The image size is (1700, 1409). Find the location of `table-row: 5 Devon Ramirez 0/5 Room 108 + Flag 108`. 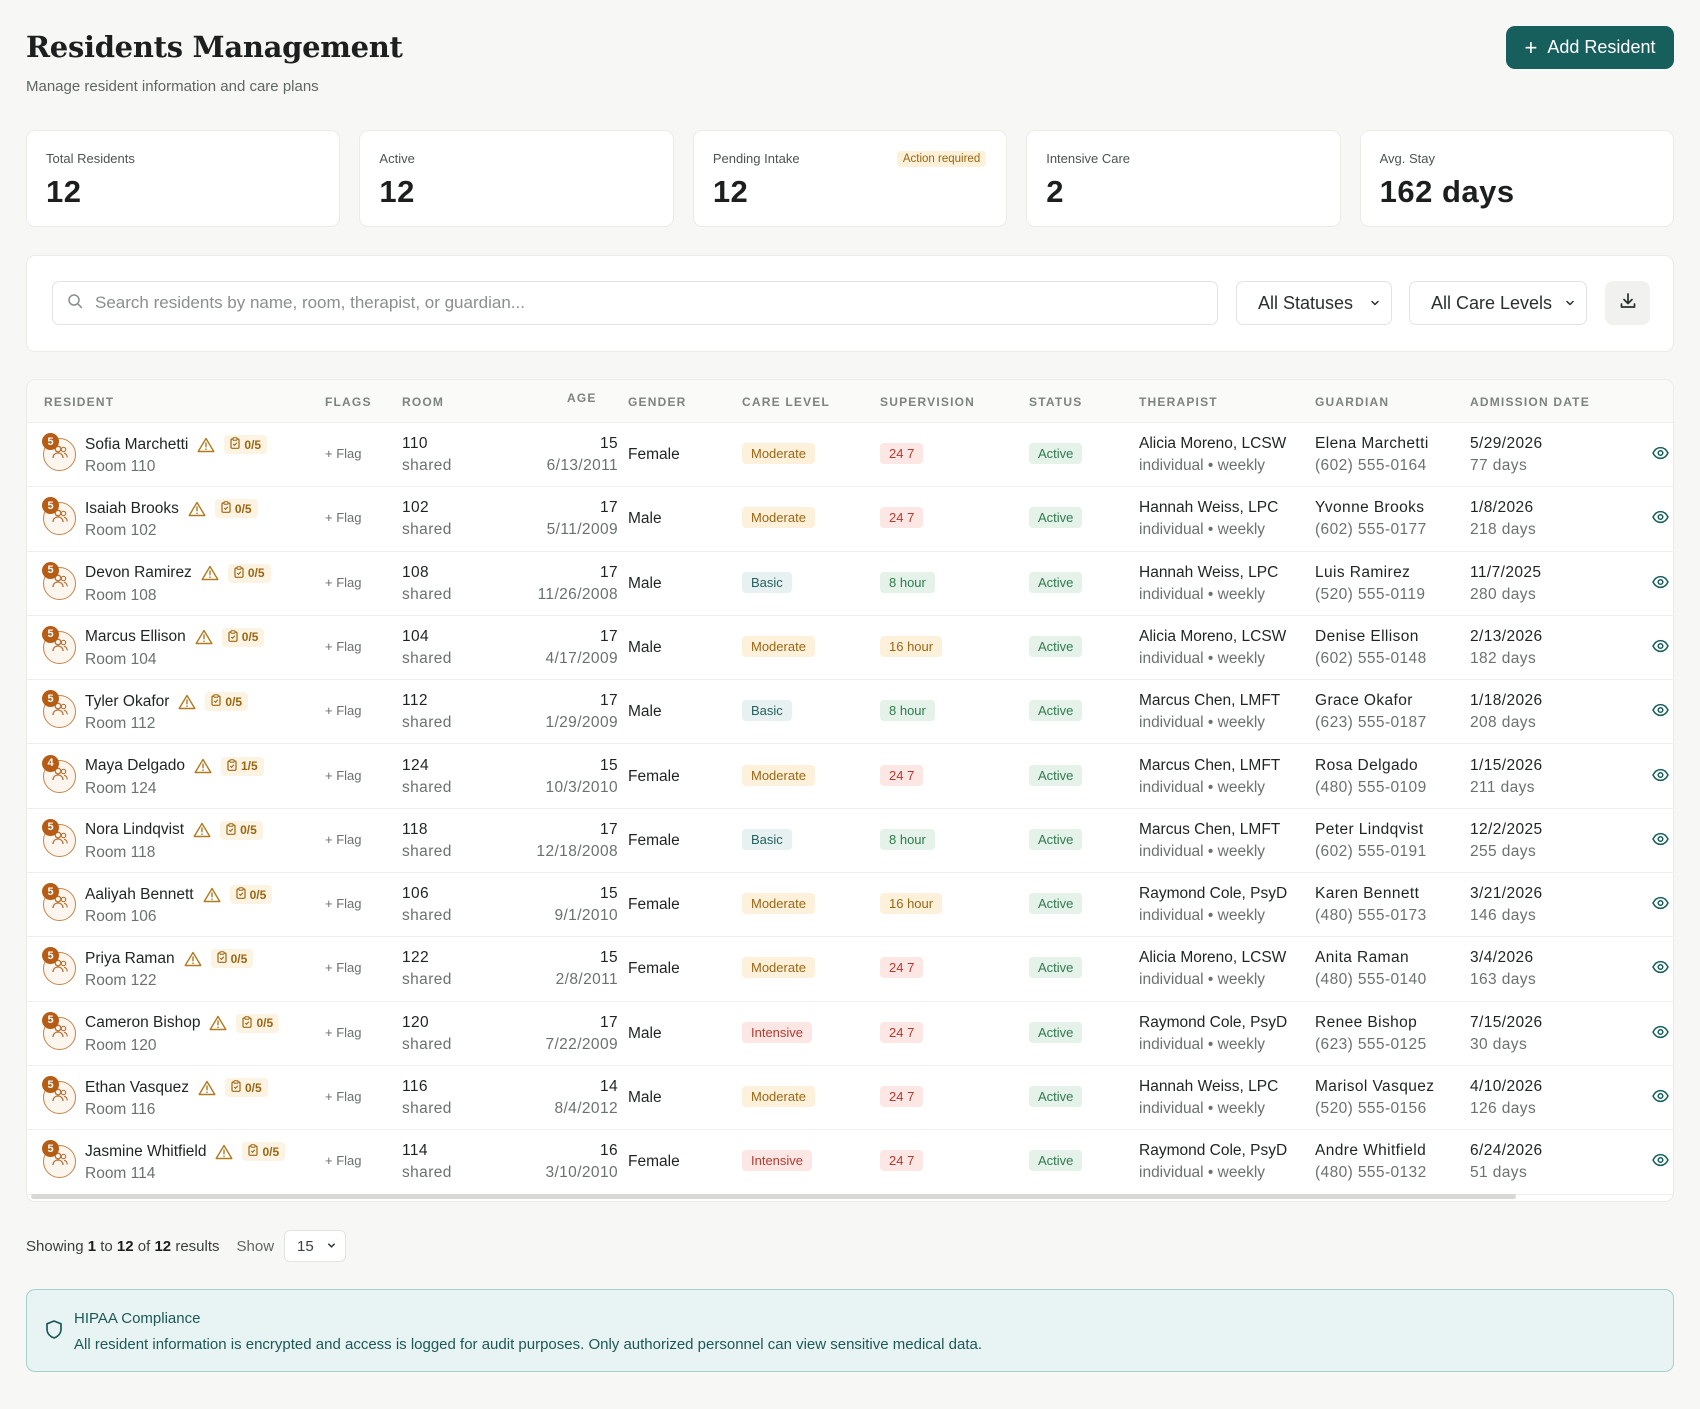

table-row: 5 Devon Ramirez 0/5 Room 108 + Flag 108 is located at coordinates (850, 584).